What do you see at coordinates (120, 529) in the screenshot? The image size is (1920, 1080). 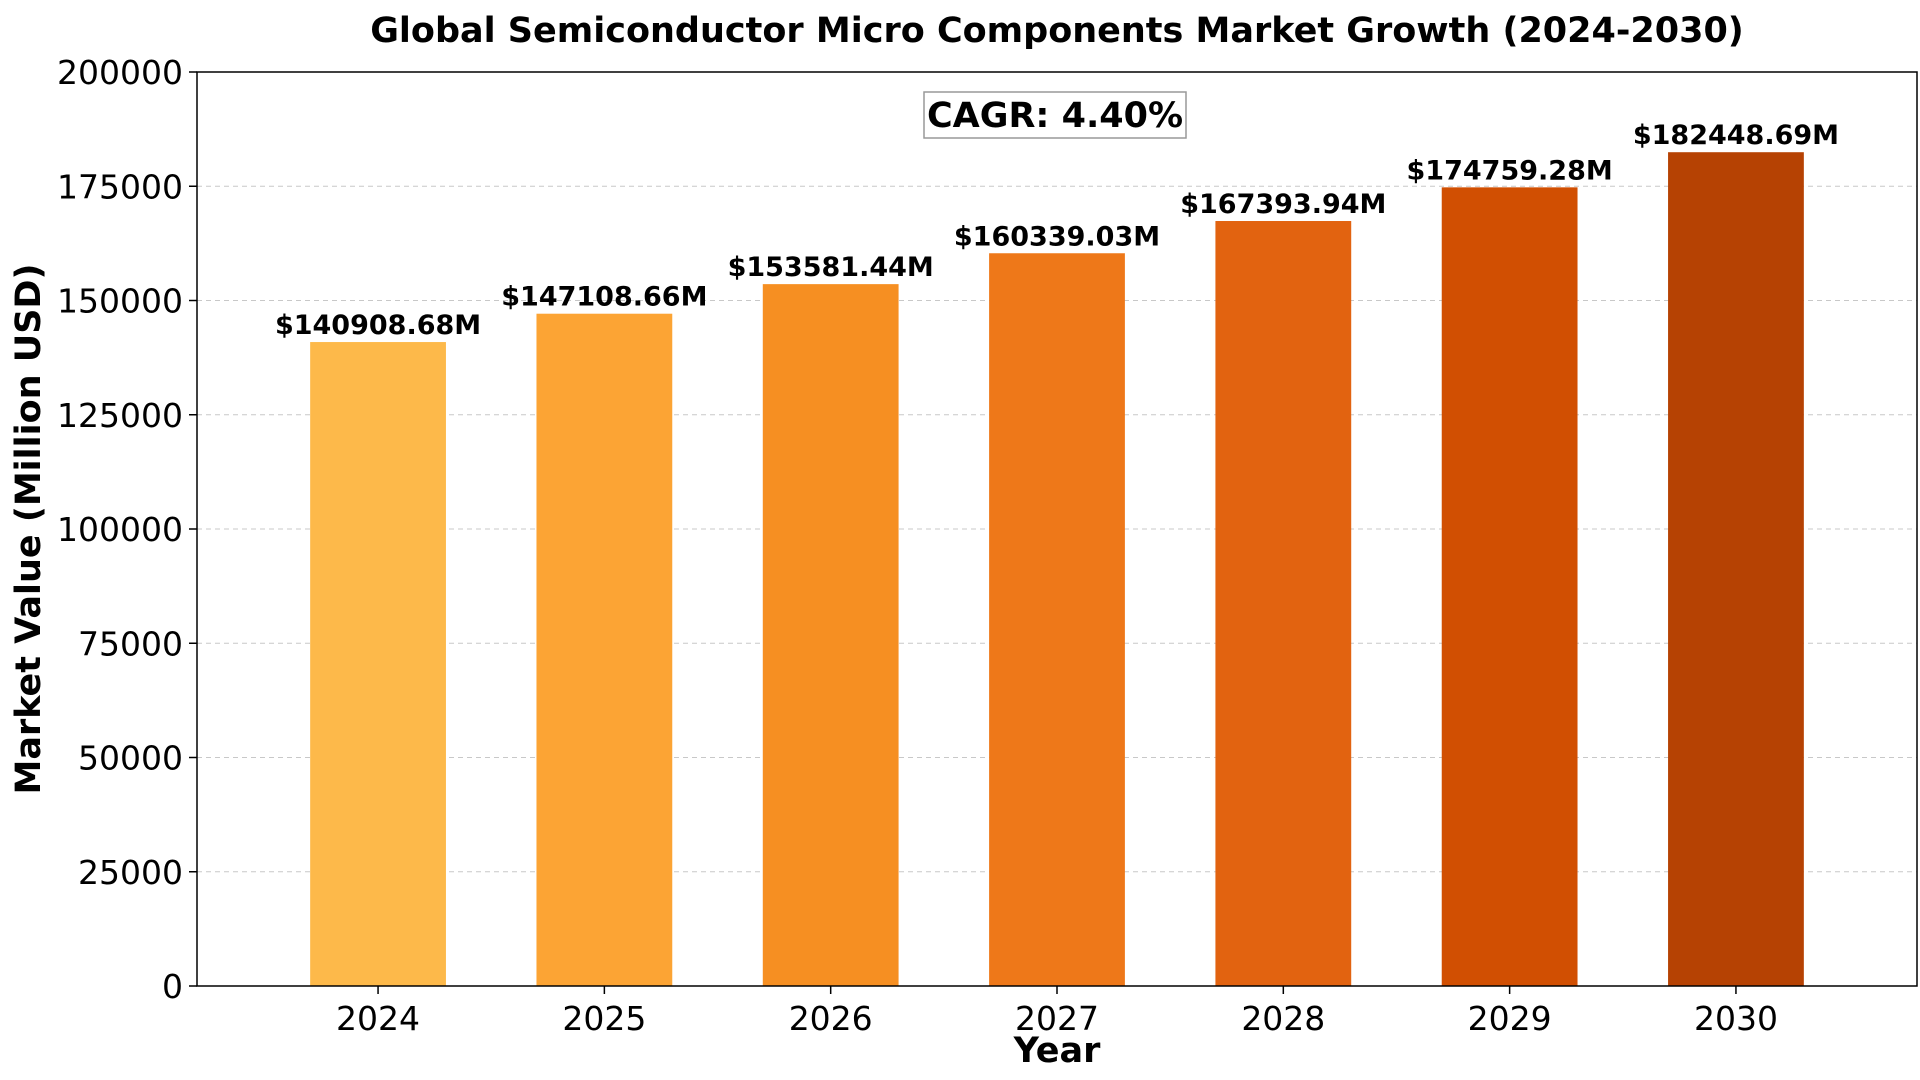 I see `y-tick-label: 100000` at bounding box center [120, 529].